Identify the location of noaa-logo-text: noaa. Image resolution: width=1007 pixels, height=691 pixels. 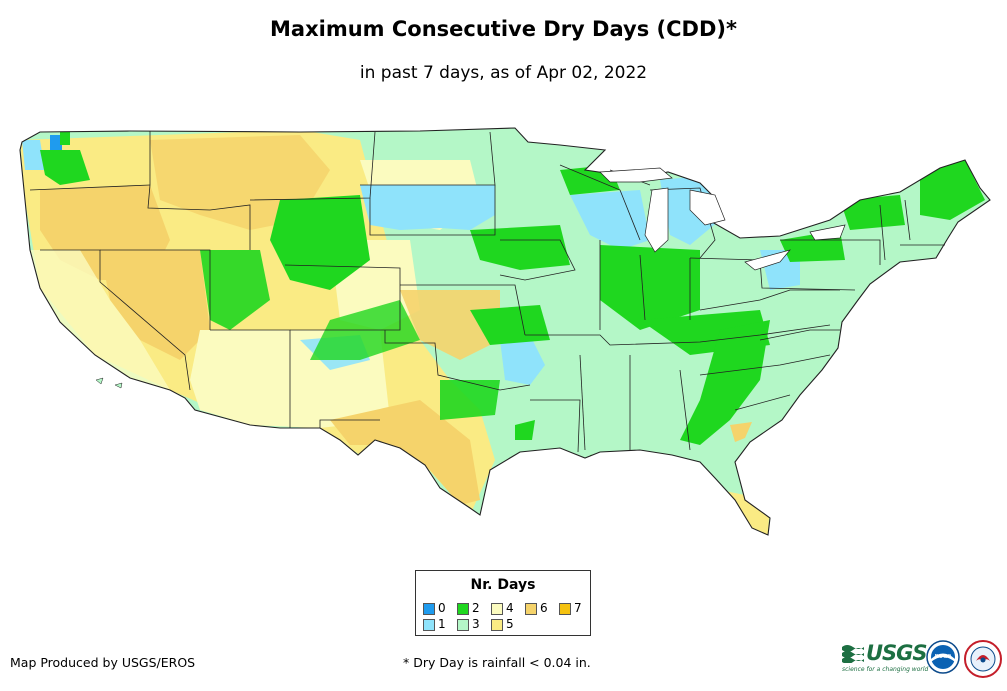
(942, 656).